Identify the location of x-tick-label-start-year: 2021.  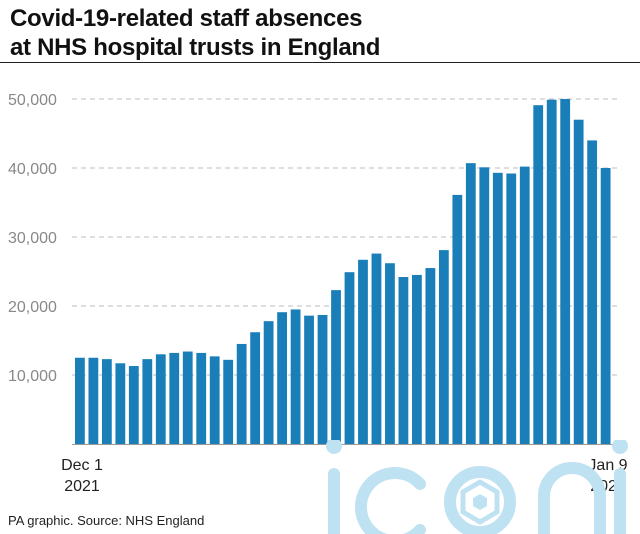
(82, 486).